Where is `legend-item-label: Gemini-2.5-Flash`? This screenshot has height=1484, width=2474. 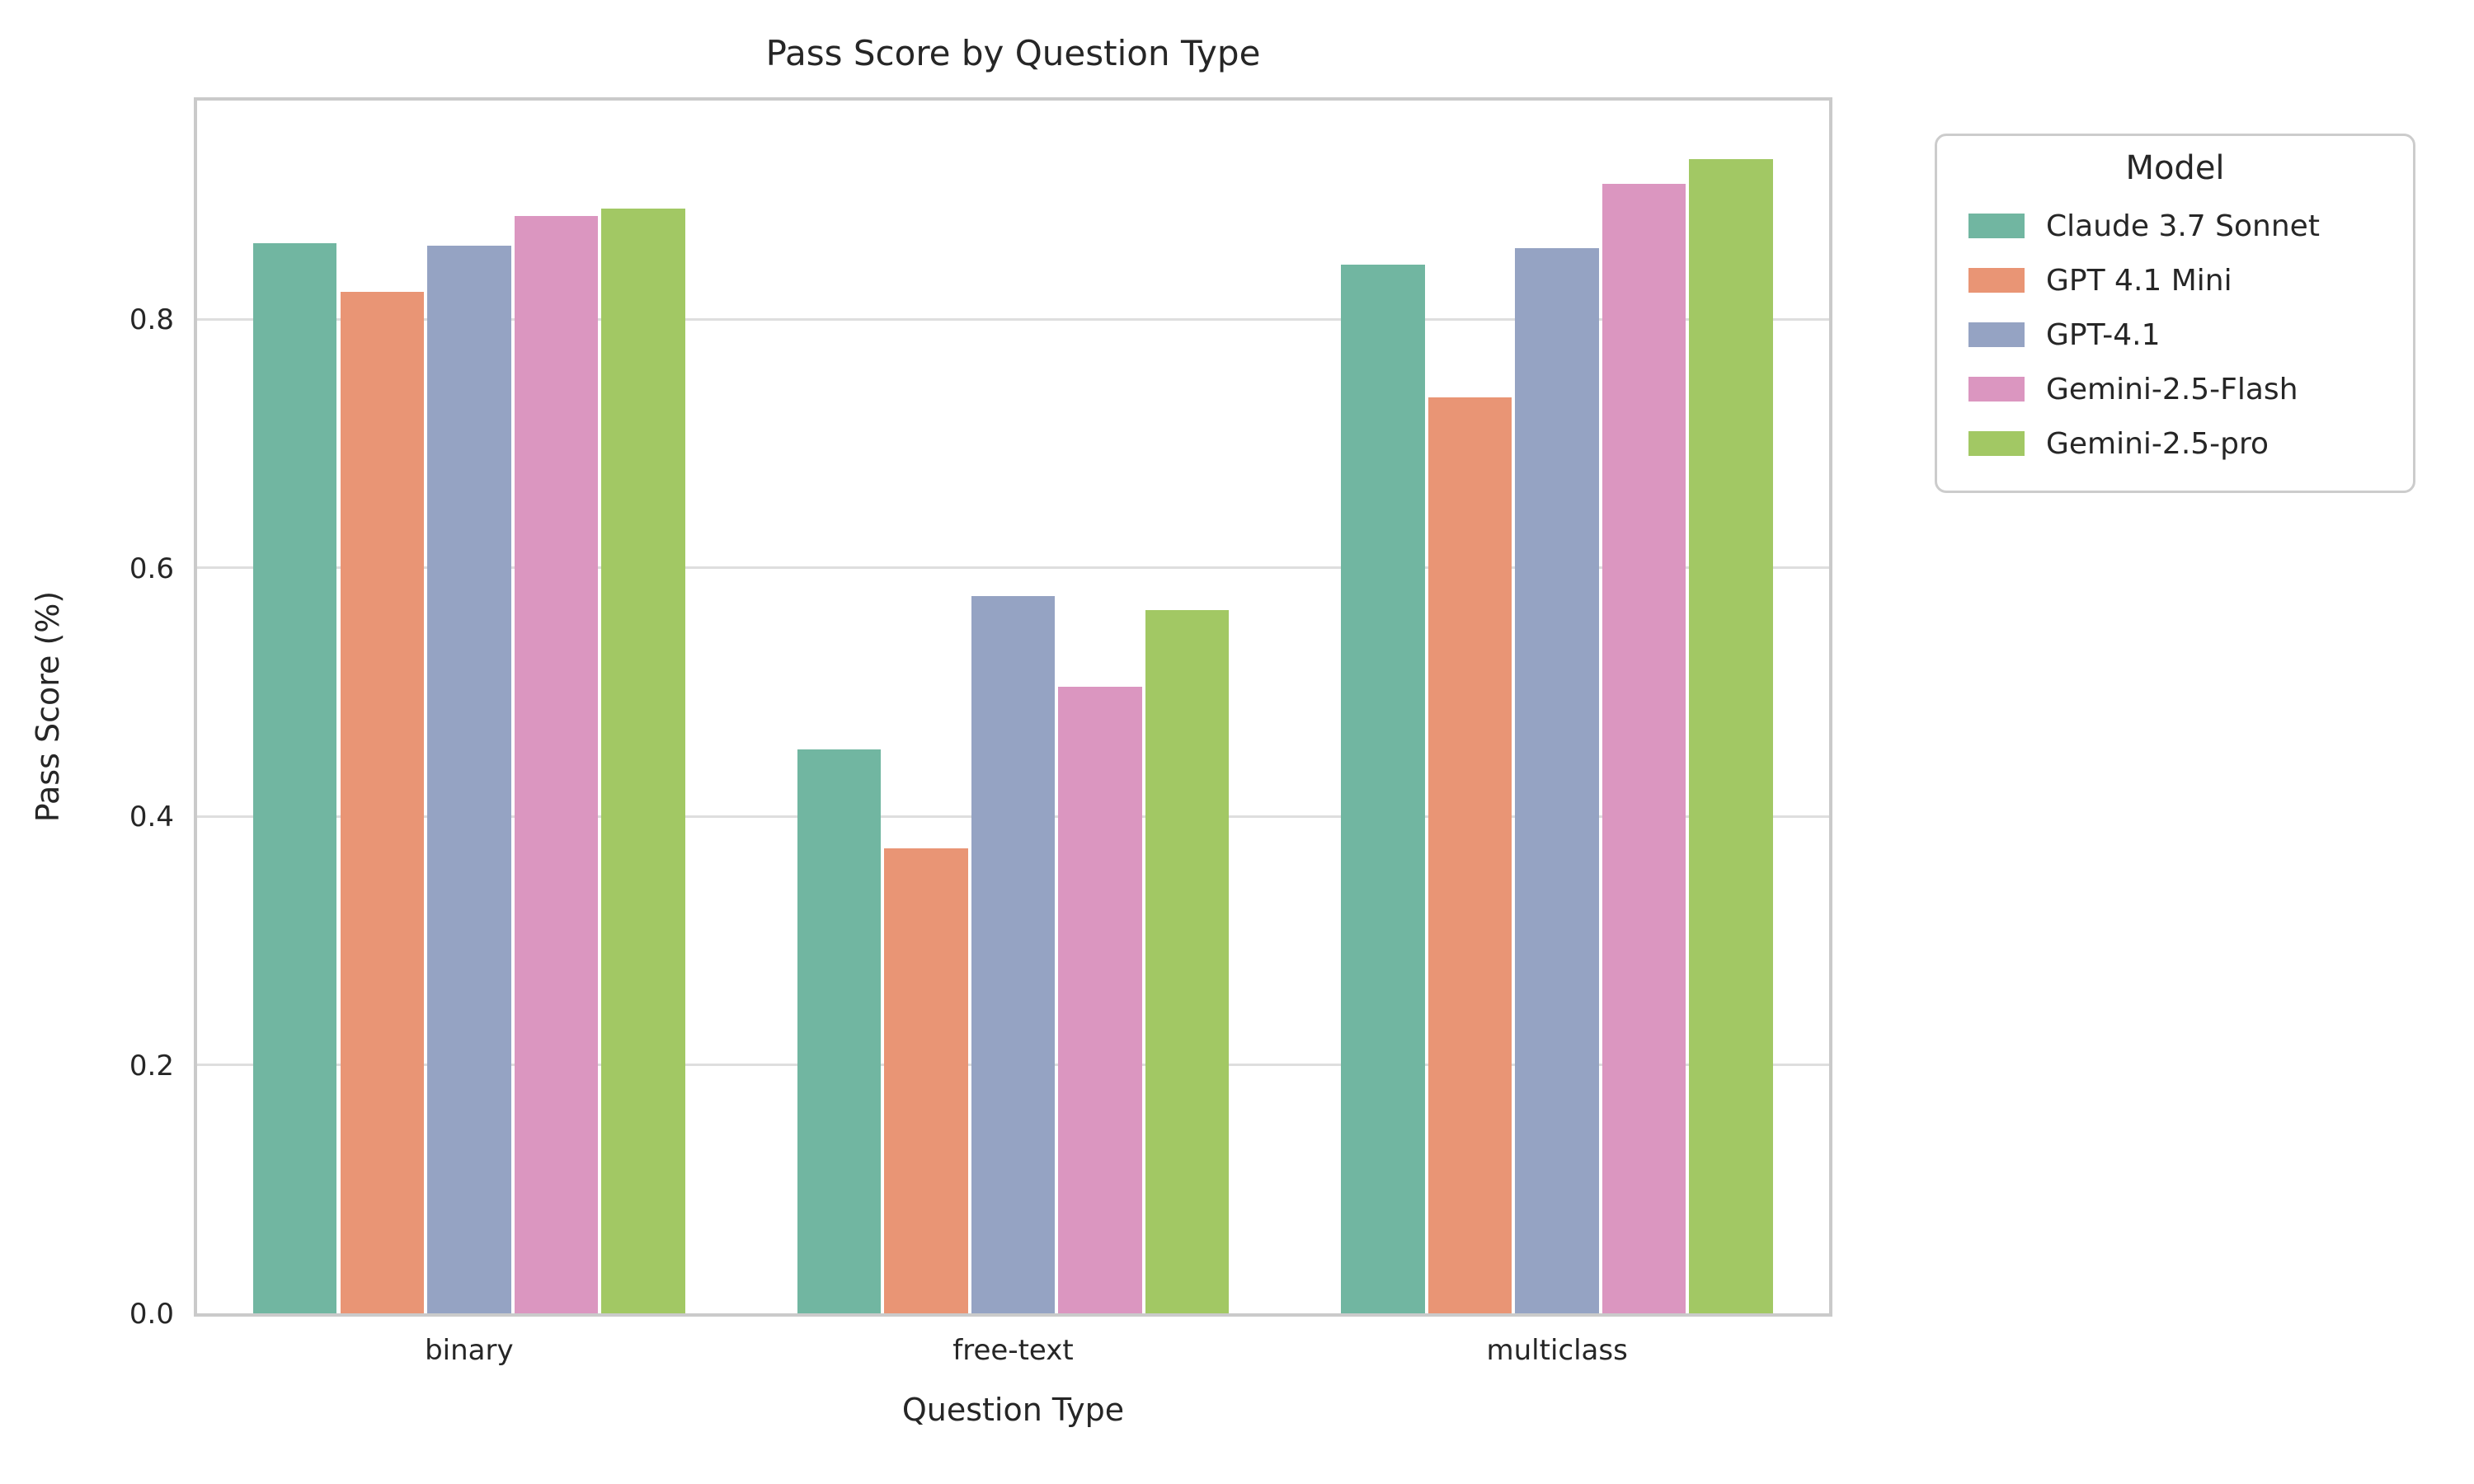
legend-item-label: Gemini-2.5-Flash is located at coordinates (2172, 389).